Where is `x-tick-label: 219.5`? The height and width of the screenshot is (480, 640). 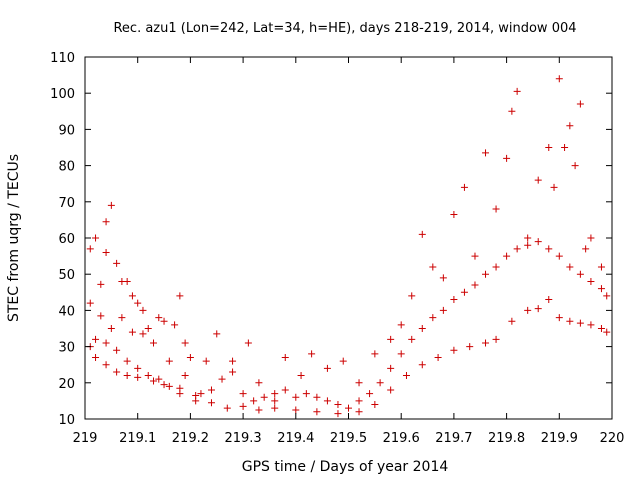
x-tick-label: 219.5 is located at coordinates (348, 438).